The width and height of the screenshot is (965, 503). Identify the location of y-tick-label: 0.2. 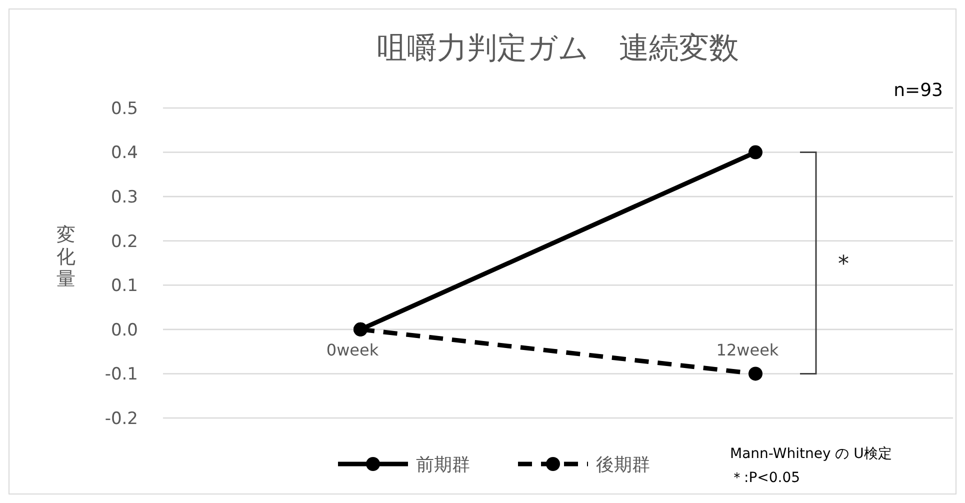
(124, 242).